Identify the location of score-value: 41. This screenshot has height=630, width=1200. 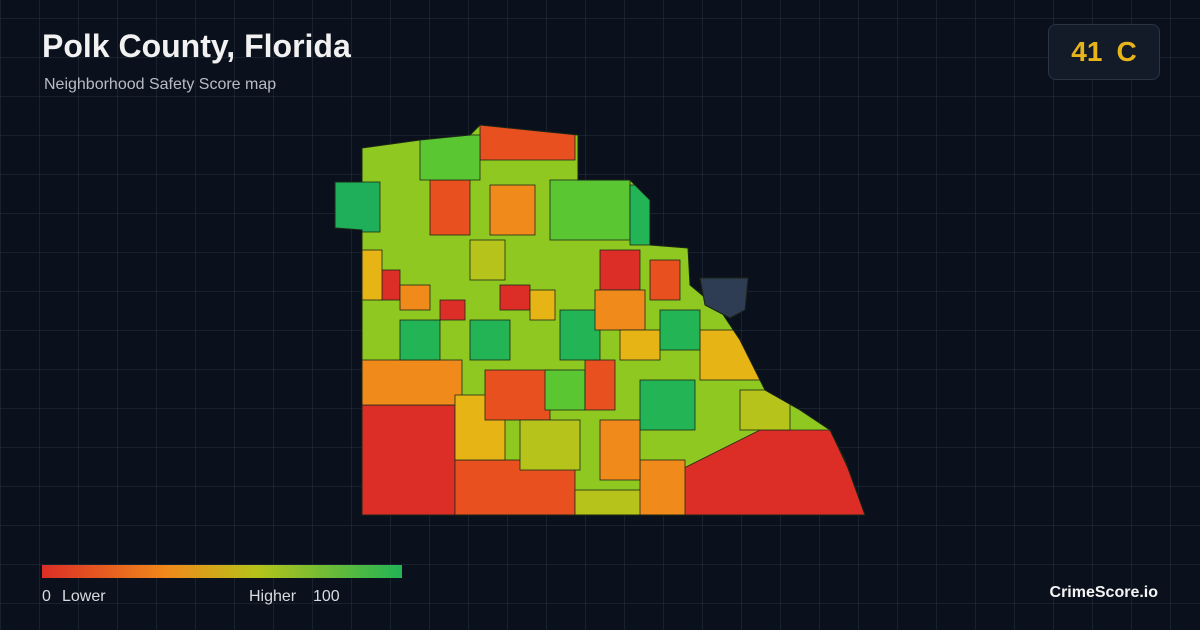
(1087, 51).